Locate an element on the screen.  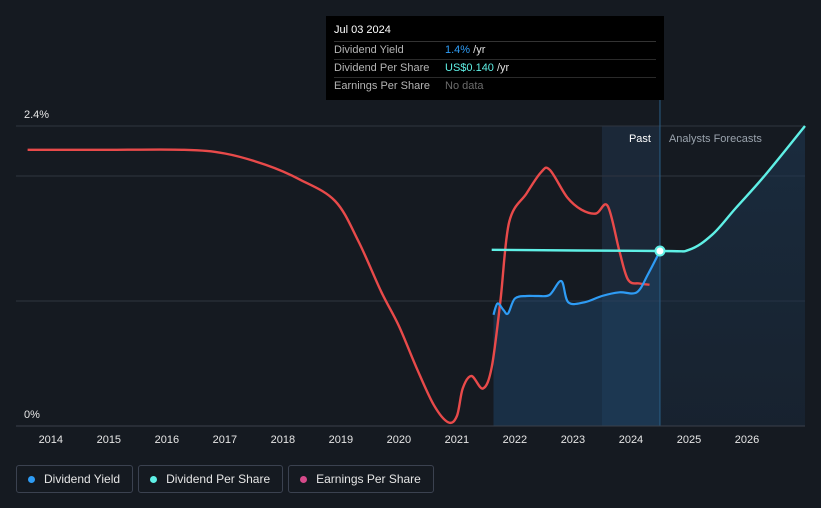
tooltip-value: 1.4% is located at coordinates (458, 50).